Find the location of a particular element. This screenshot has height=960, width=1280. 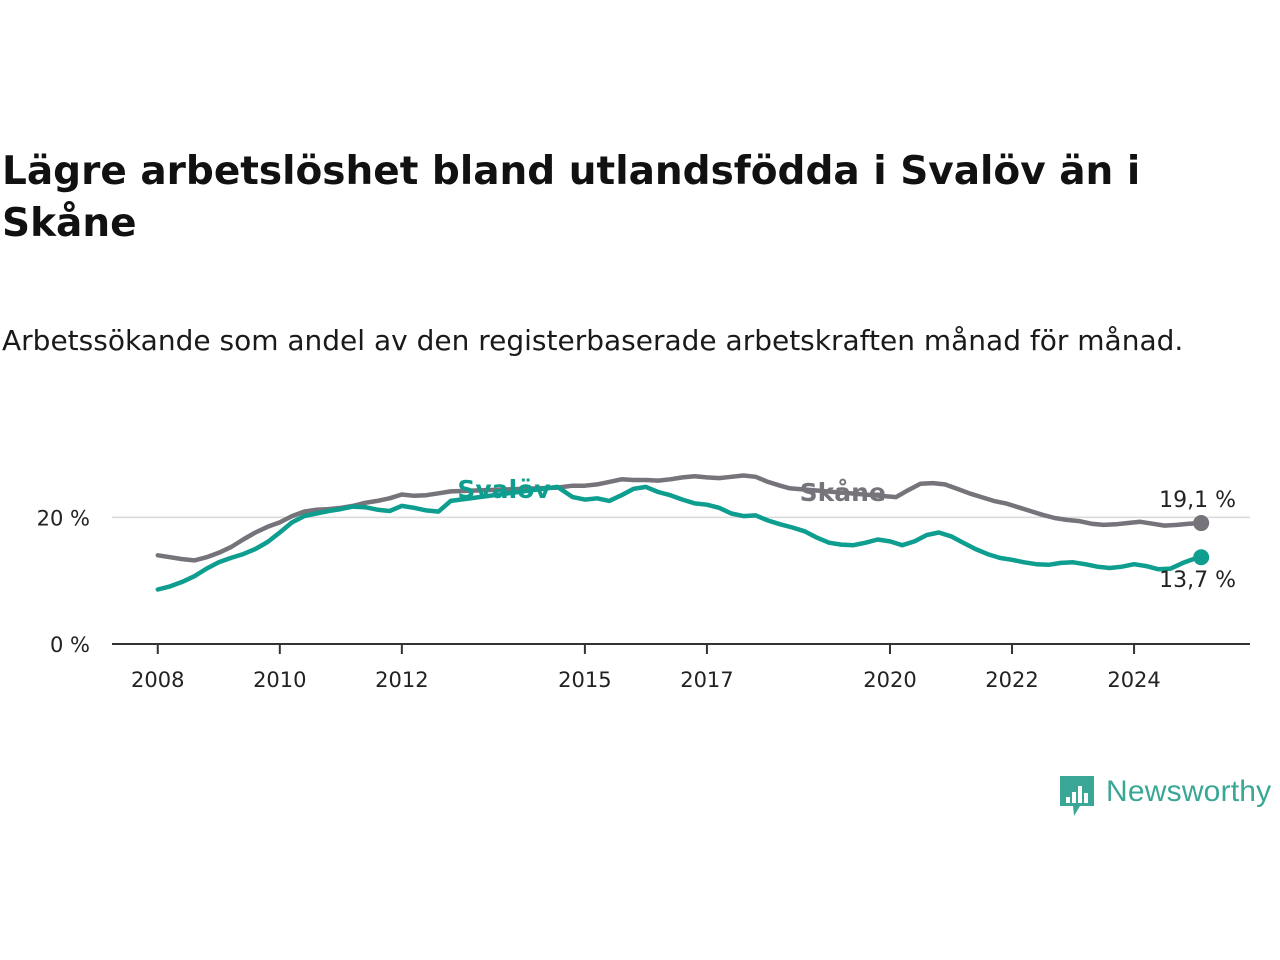

x-tick-label: 2024 is located at coordinates (1133, 680).